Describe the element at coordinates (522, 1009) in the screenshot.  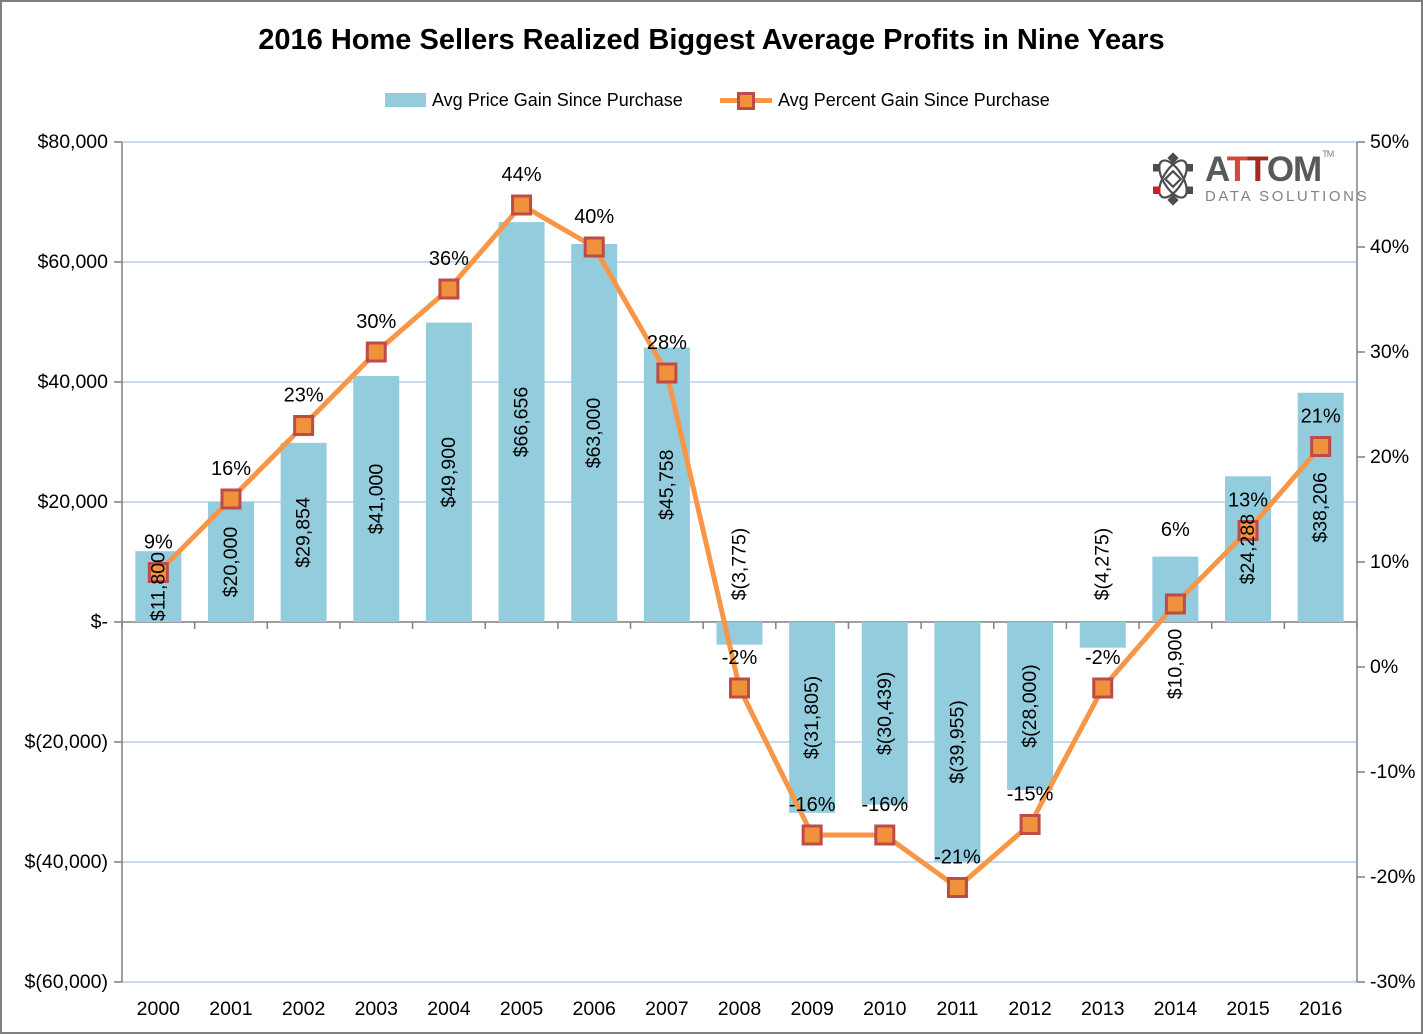
I see `x-axis-label-2005: 2005` at that location.